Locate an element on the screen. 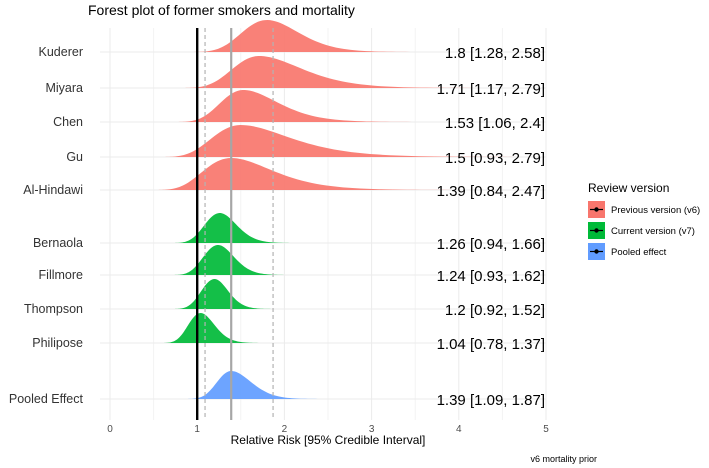 This screenshot has height=468, width=709. x-tick-label: 0 is located at coordinates (110, 429).